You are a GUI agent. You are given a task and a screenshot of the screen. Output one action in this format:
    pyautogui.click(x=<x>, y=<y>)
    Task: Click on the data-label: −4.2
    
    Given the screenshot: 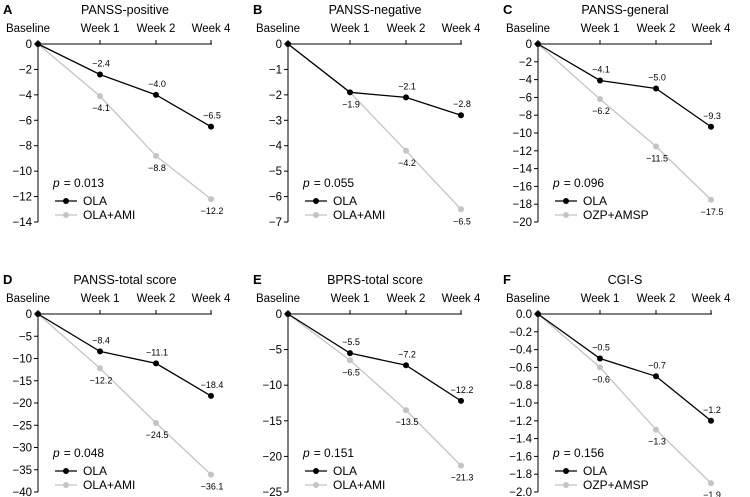 What is the action you would take?
    pyautogui.click(x=407, y=163)
    